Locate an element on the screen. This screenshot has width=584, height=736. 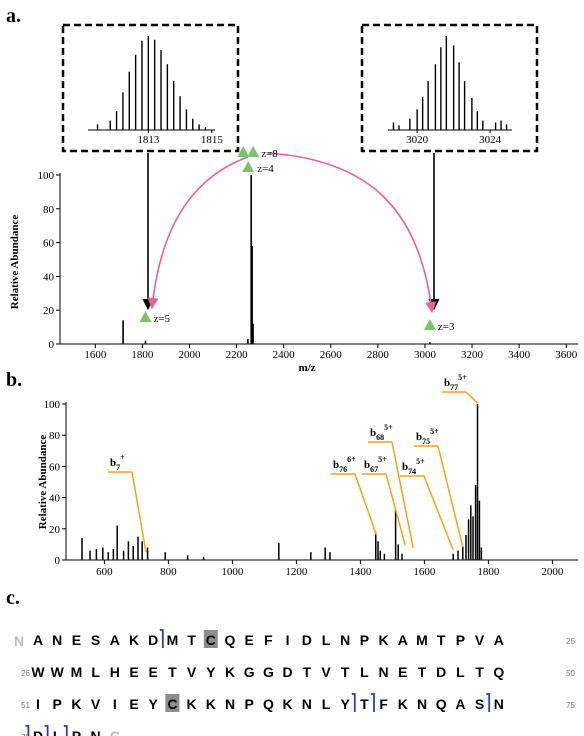
fragment-annotation: b745+ is located at coordinates (427, 504).